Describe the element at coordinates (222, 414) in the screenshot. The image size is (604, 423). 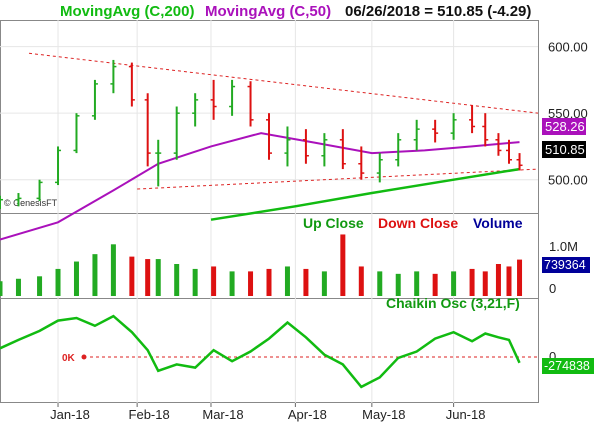
I see `x-tick-label: Mar-18` at that location.